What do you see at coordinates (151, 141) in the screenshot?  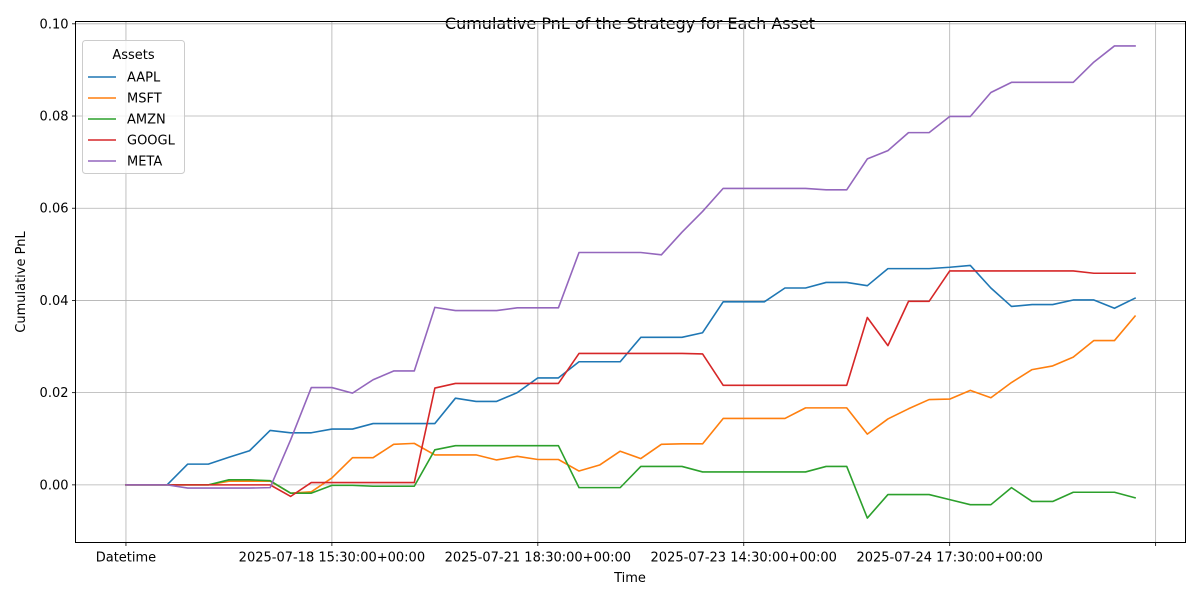 I see `legend-label-googl: GOOGL` at bounding box center [151, 141].